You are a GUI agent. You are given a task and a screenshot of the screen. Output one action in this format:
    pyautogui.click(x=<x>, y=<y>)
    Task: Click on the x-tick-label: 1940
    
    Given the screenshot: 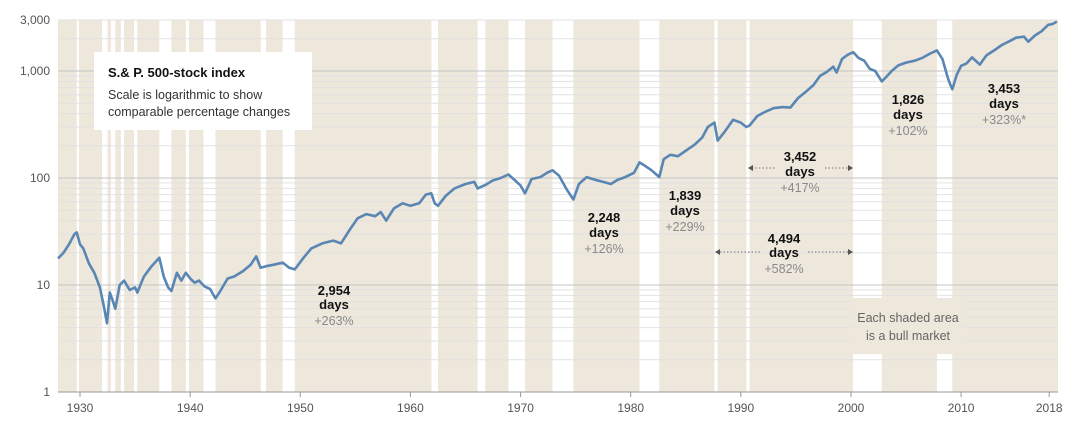 What is the action you would take?
    pyautogui.click(x=190, y=408)
    